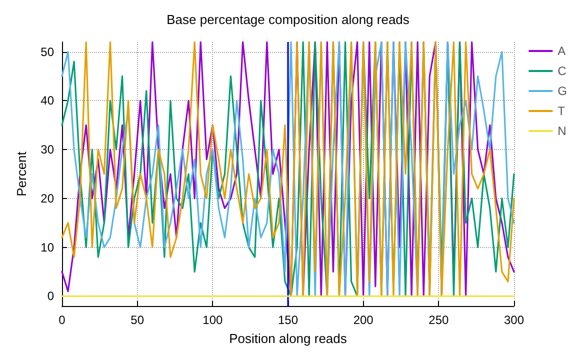  I want to click on y-axis-title: Percent, so click(21, 173).